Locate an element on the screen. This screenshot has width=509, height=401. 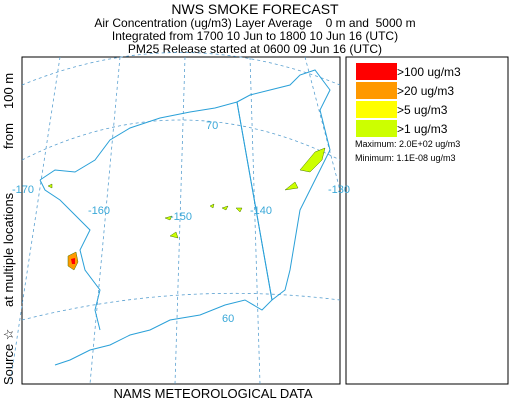
legend-label: >1 ug/m3 is located at coordinates (422, 129).